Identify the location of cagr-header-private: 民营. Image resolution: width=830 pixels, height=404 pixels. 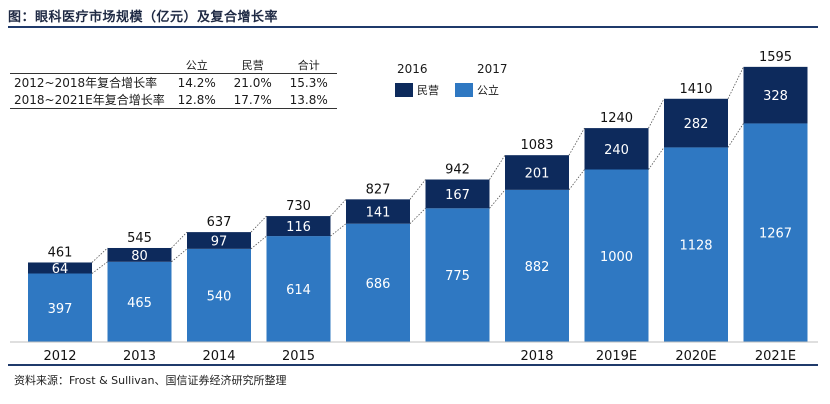
(252, 65).